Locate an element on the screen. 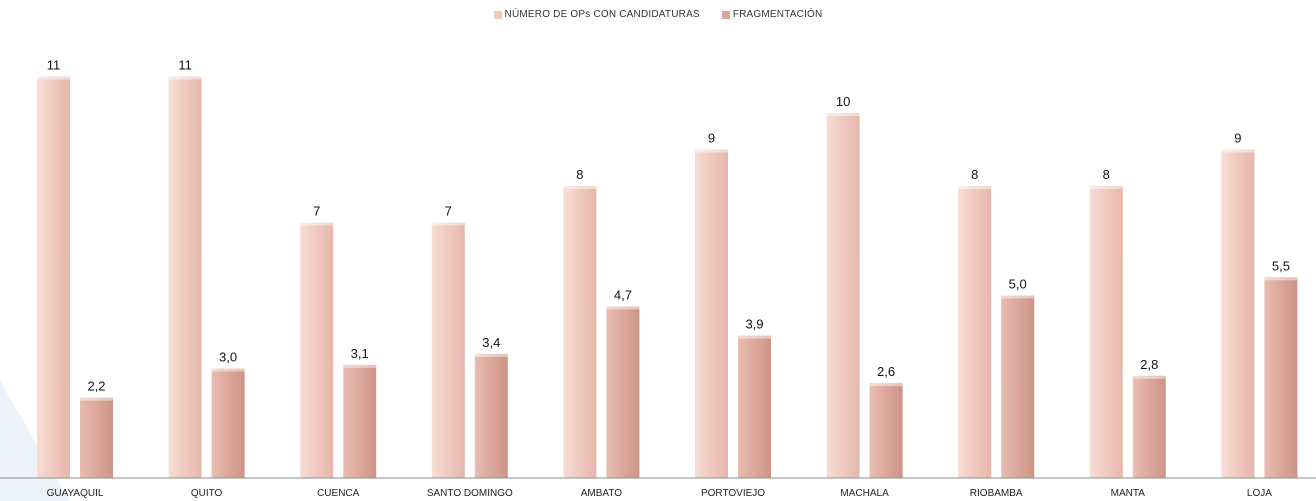 This screenshot has height=501, width=1316. legend-swatch-fragmentacion is located at coordinates (725, 14).